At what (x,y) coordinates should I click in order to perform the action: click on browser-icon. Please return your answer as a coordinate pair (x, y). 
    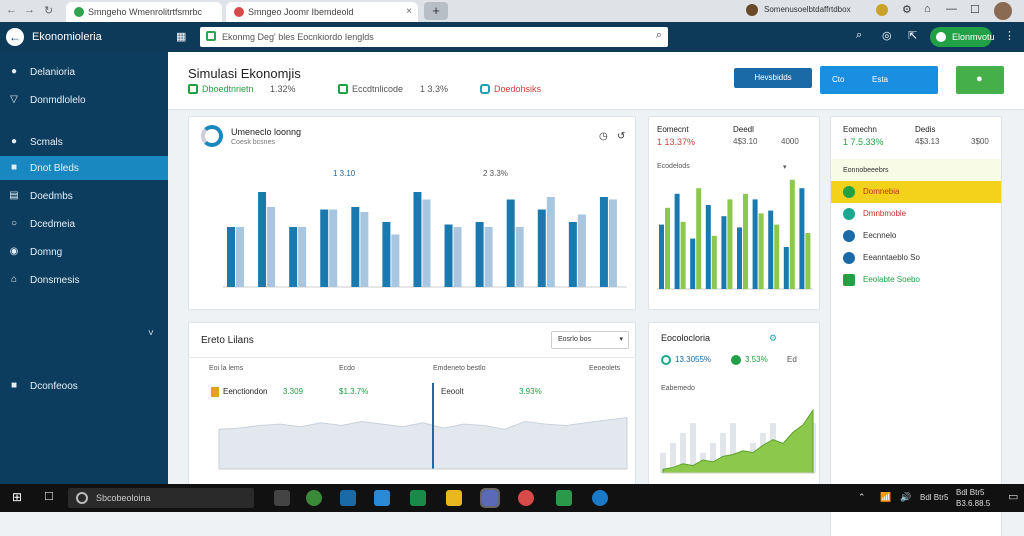
    Looking at the image, I should click on (314, 498).